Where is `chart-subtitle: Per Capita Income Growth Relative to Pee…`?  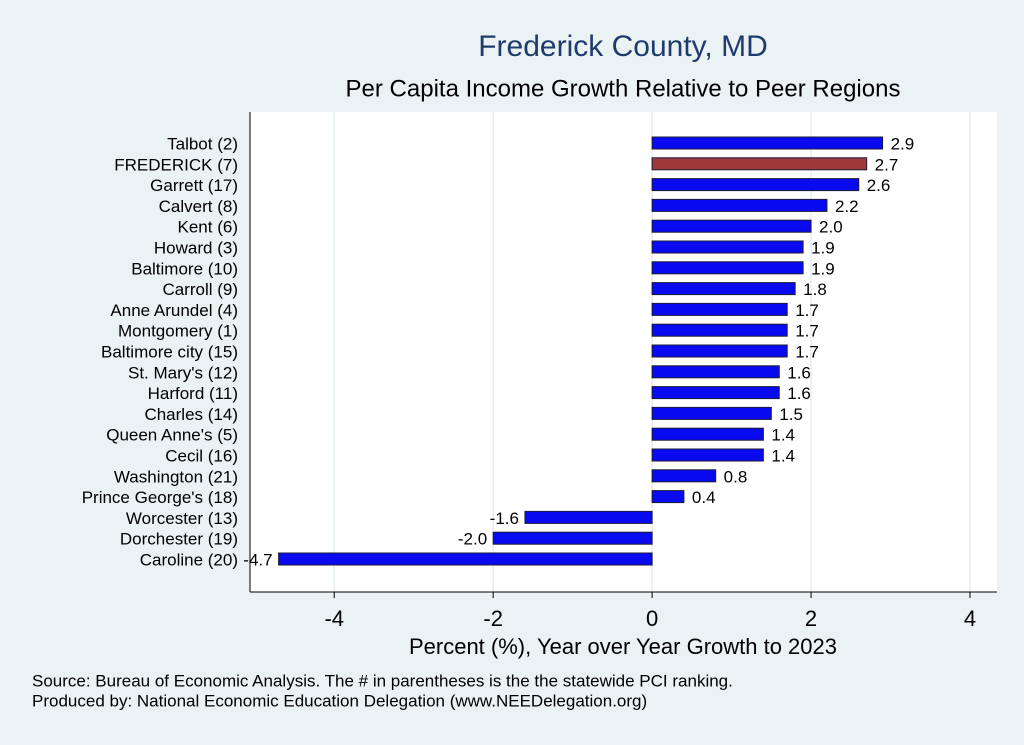 chart-subtitle: Per Capita Income Growth Relative to Pee… is located at coordinates (623, 88).